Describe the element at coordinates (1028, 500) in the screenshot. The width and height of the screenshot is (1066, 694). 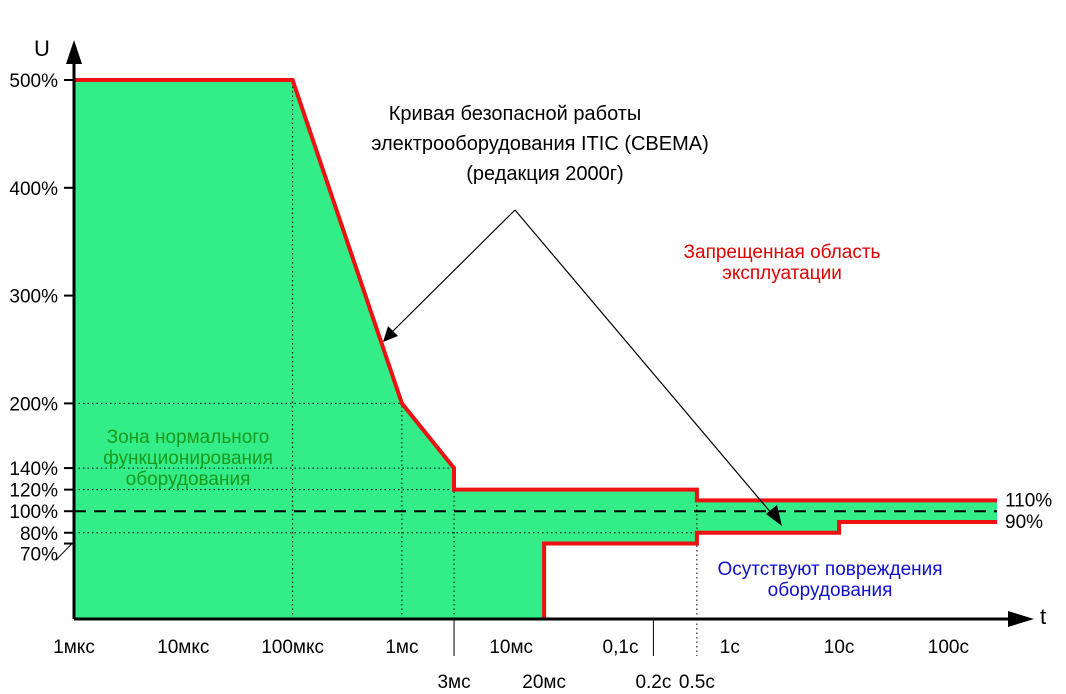
I see `right-label-110: 110%` at that location.